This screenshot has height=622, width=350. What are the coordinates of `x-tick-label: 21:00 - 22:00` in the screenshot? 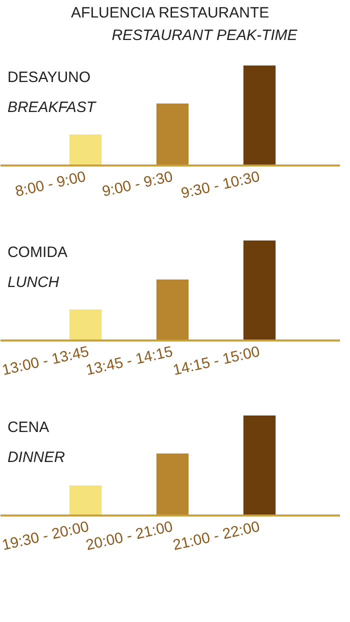 It's located at (216, 536).